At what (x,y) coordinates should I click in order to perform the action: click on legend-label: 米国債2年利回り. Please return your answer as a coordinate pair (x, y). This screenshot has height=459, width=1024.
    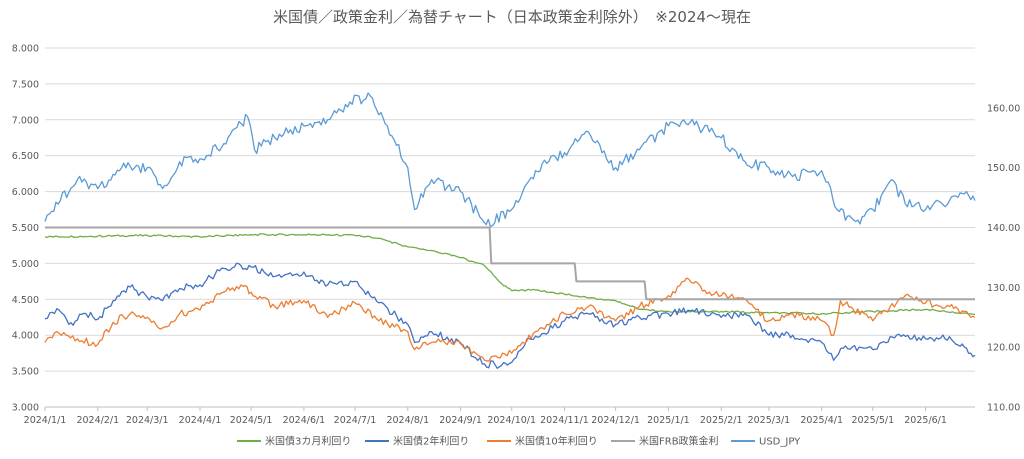
    Looking at the image, I should click on (431, 441).